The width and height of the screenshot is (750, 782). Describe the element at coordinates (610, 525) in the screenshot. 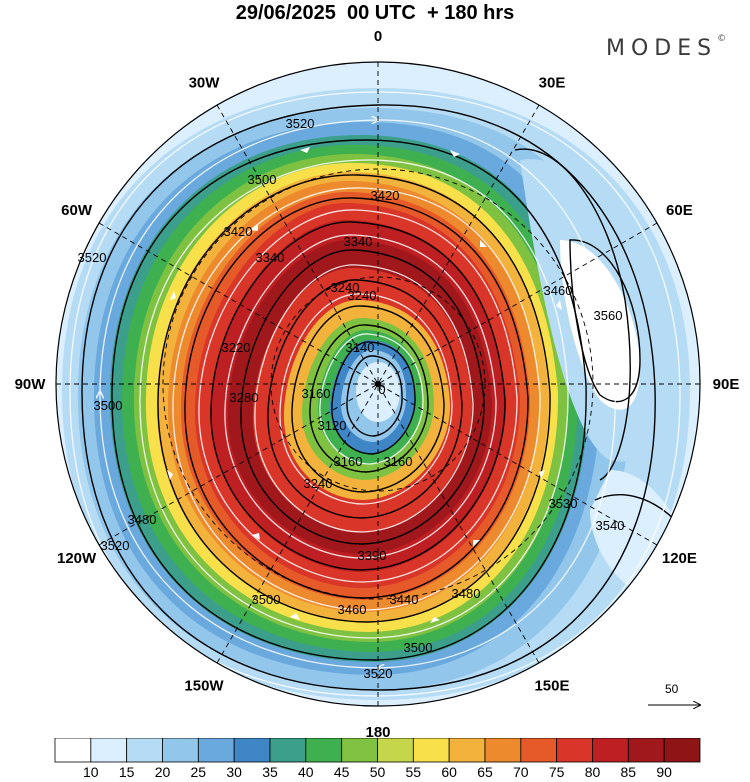

I see `contour-label: 3540` at that location.